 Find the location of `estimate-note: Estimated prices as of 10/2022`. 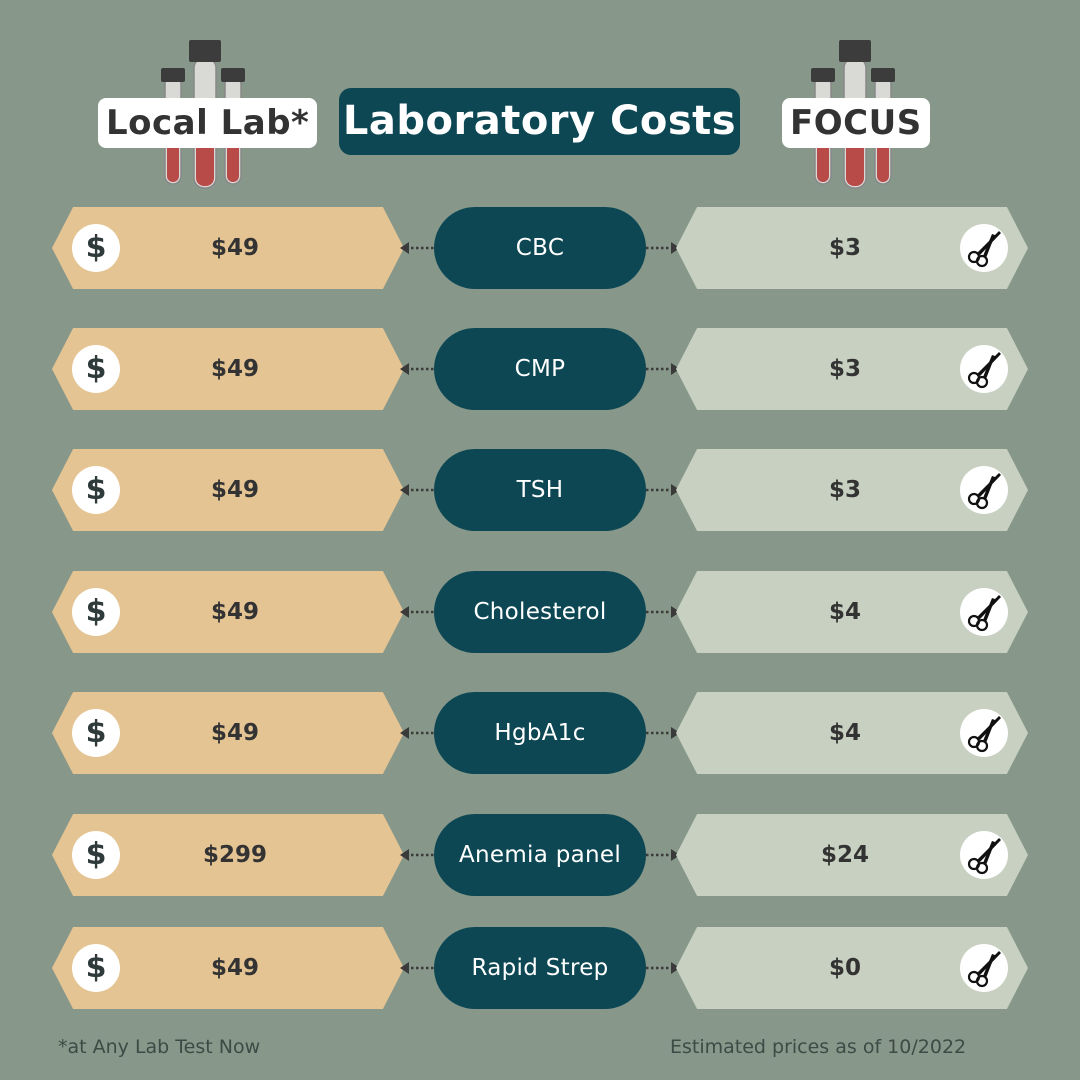

estimate-note: Estimated prices as of 10/2022 is located at coordinates (818, 1047).